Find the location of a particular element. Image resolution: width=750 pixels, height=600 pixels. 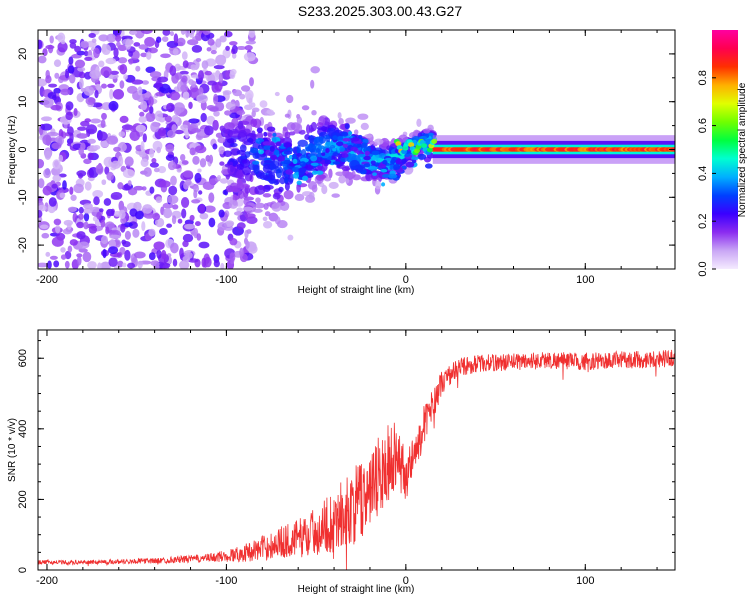

colorbar-tick-label: 0.8 is located at coordinates (703, 77).